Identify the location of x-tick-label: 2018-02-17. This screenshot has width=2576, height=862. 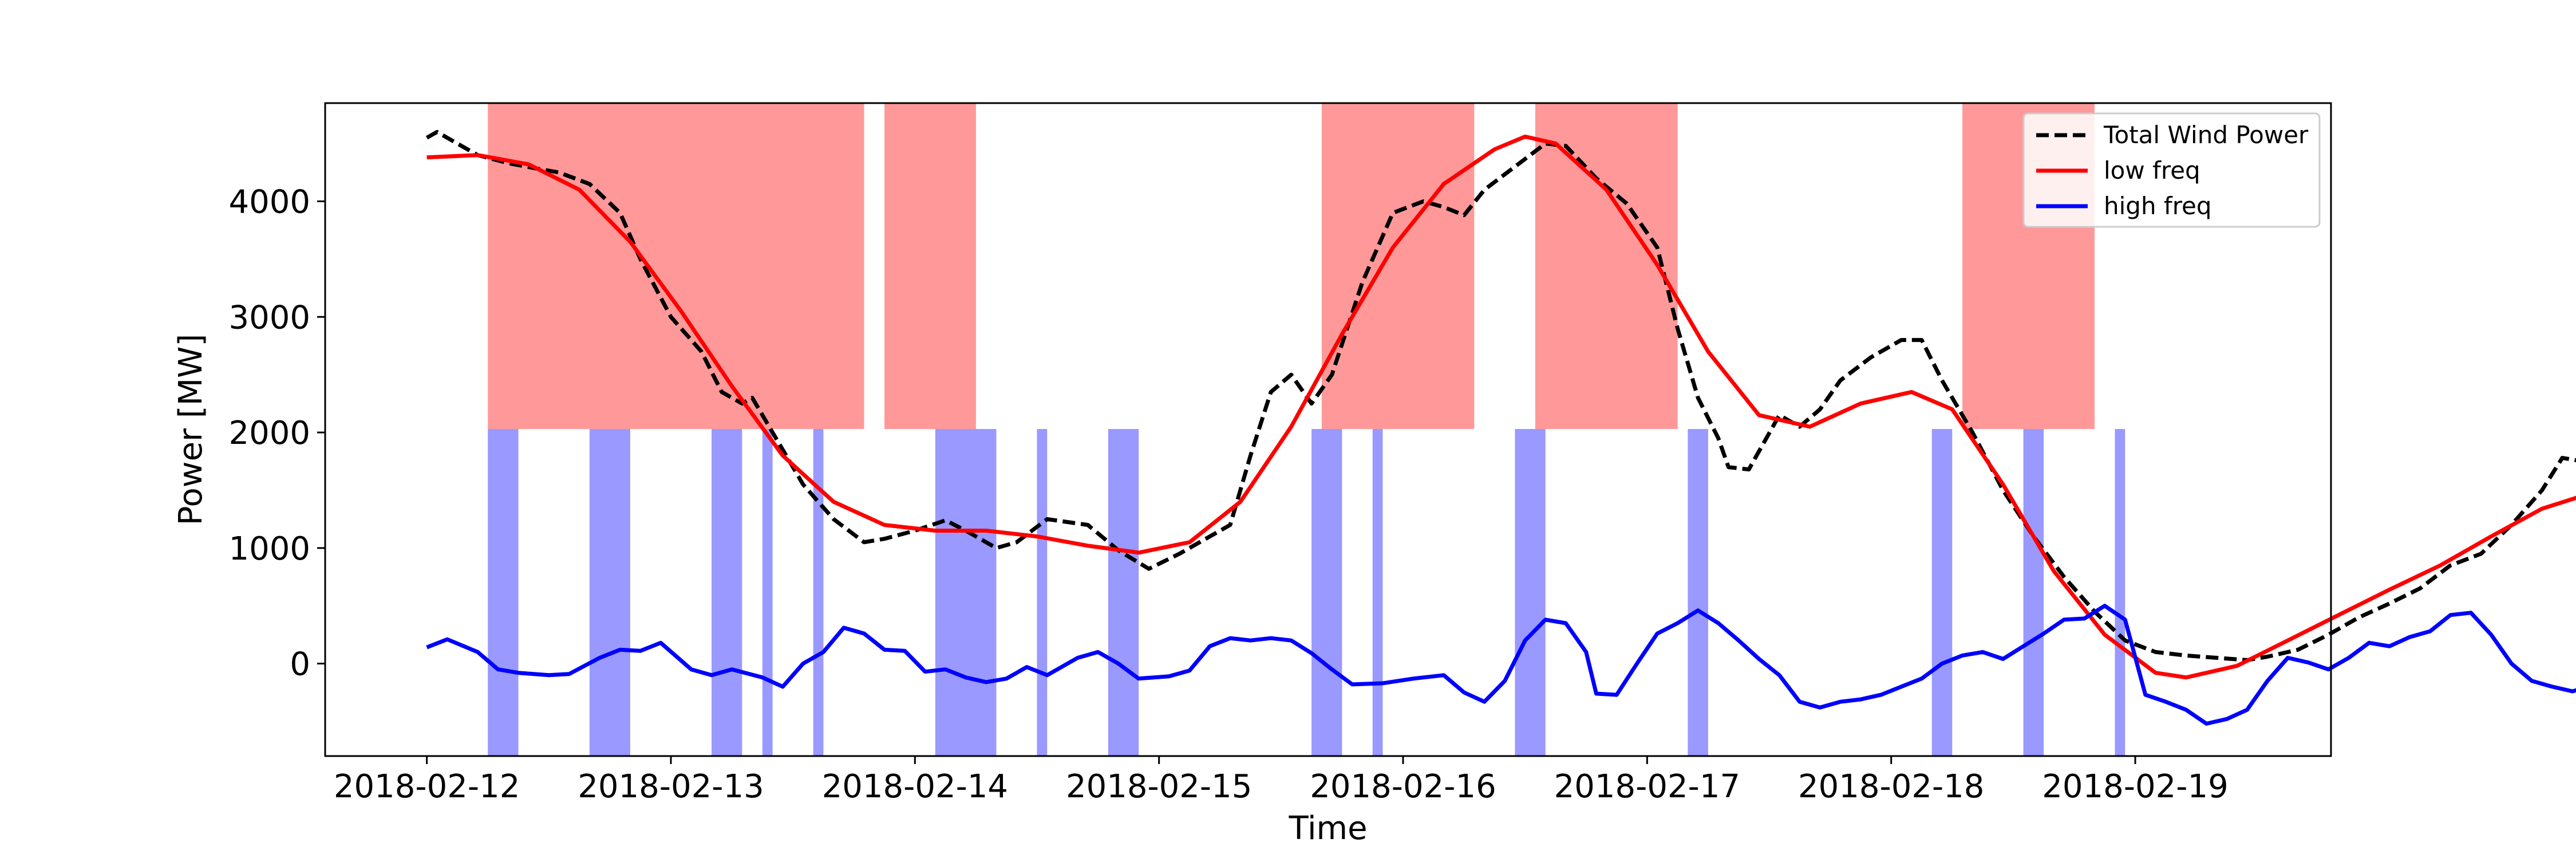
(1647, 786).